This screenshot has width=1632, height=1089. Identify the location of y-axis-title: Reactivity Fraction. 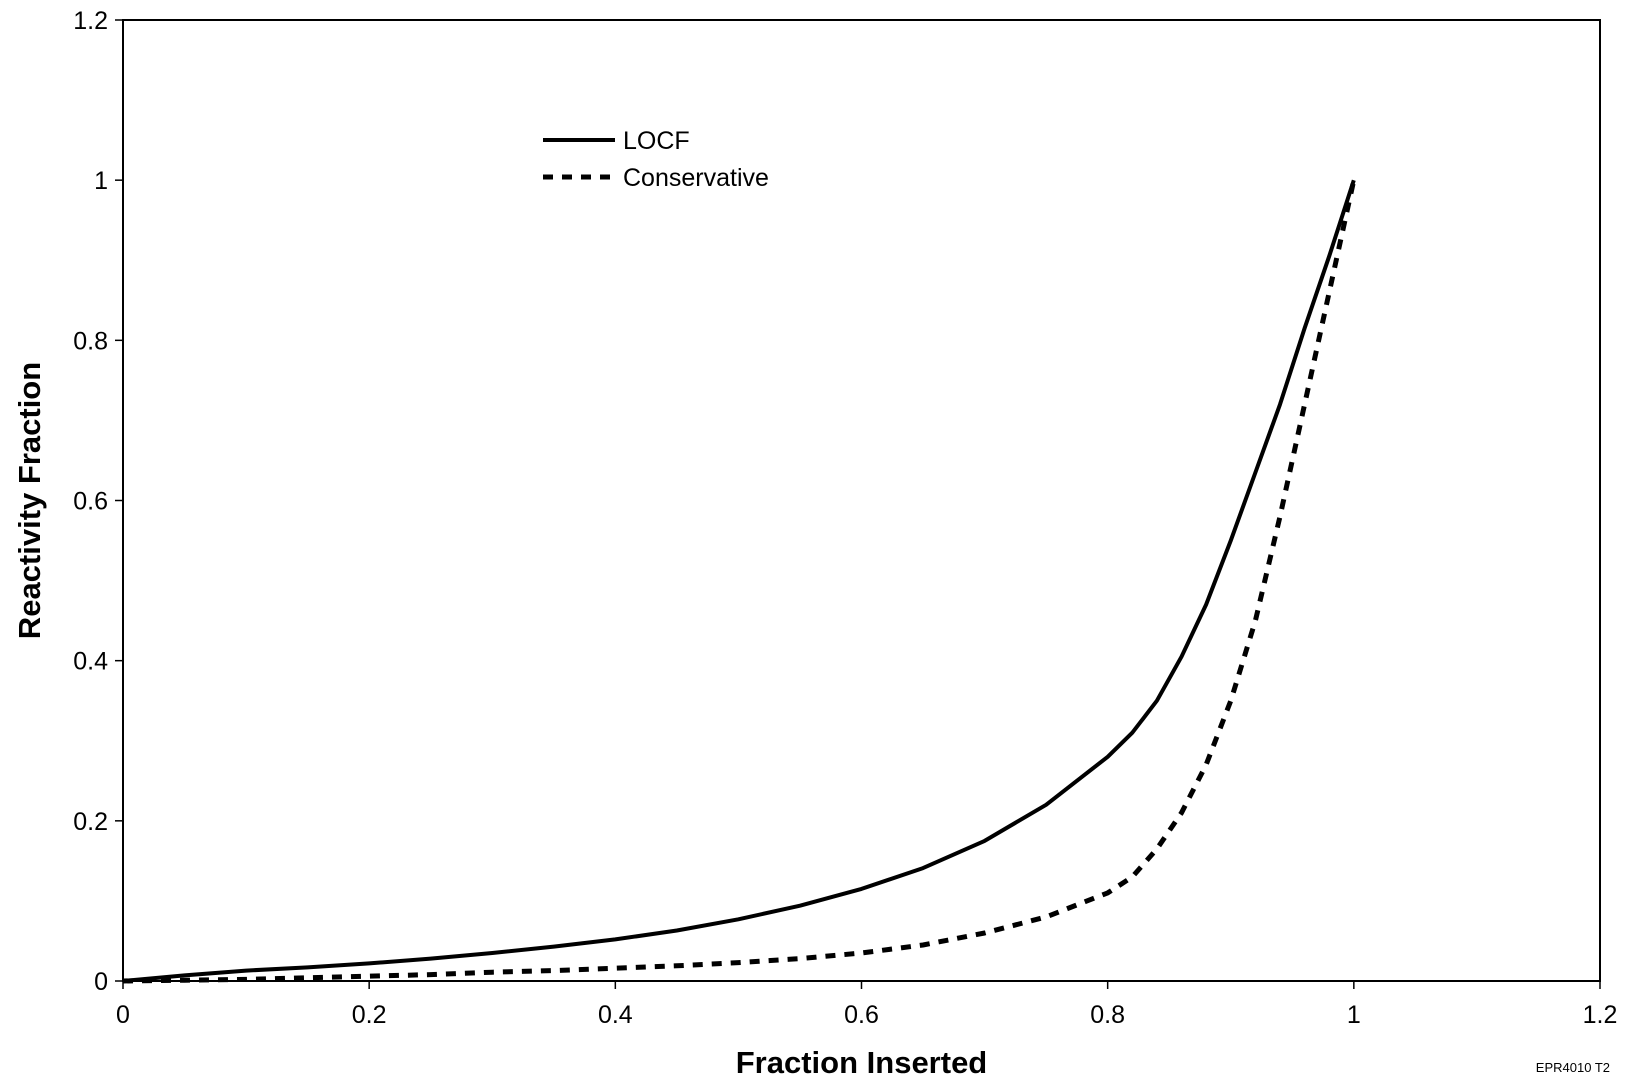
(29, 500).